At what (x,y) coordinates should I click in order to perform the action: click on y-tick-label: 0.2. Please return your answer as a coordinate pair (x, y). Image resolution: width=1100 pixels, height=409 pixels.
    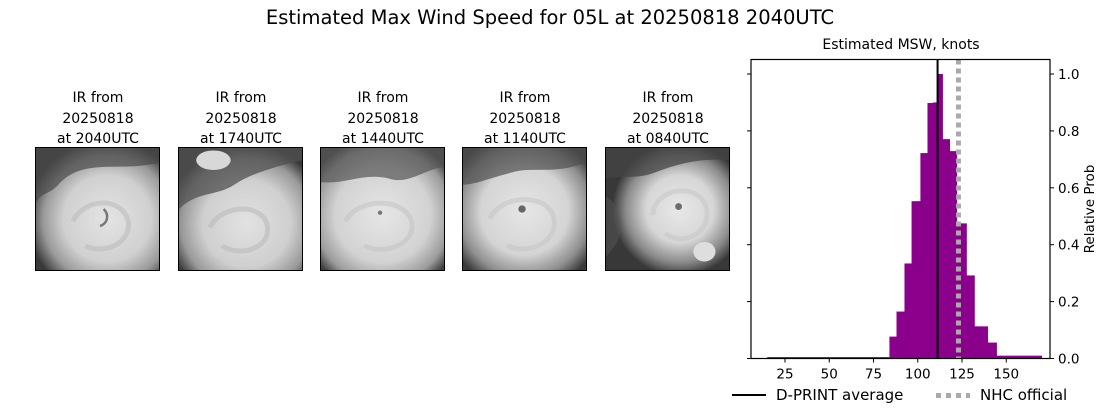
    Looking at the image, I should click on (1068, 303).